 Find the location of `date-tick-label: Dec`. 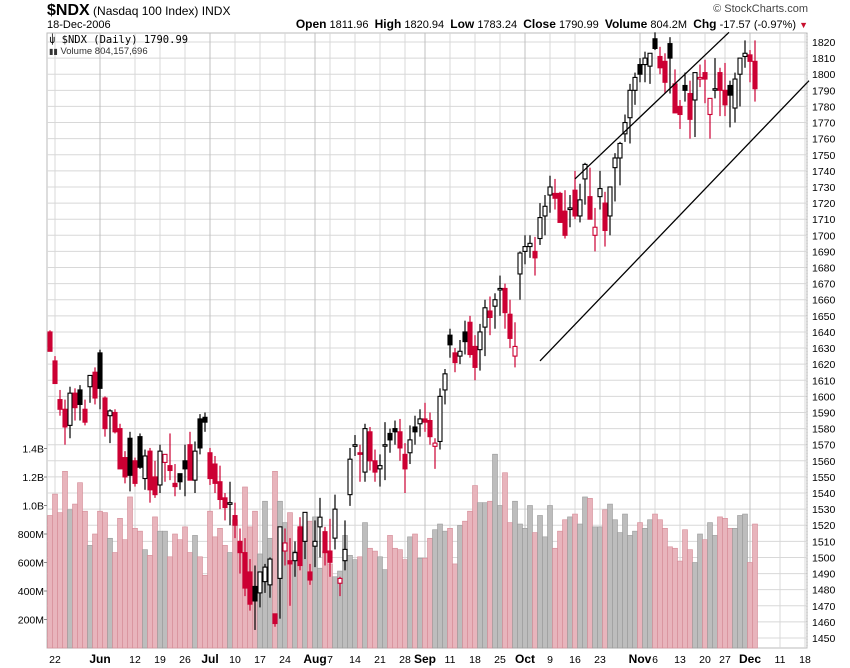

date-tick-label: Dec is located at coordinates (750, 659).